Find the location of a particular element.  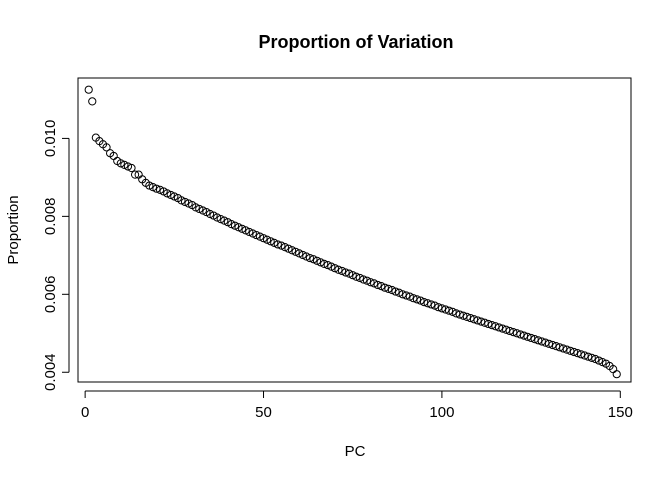

x-tick-label: 50 is located at coordinates (263, 412).